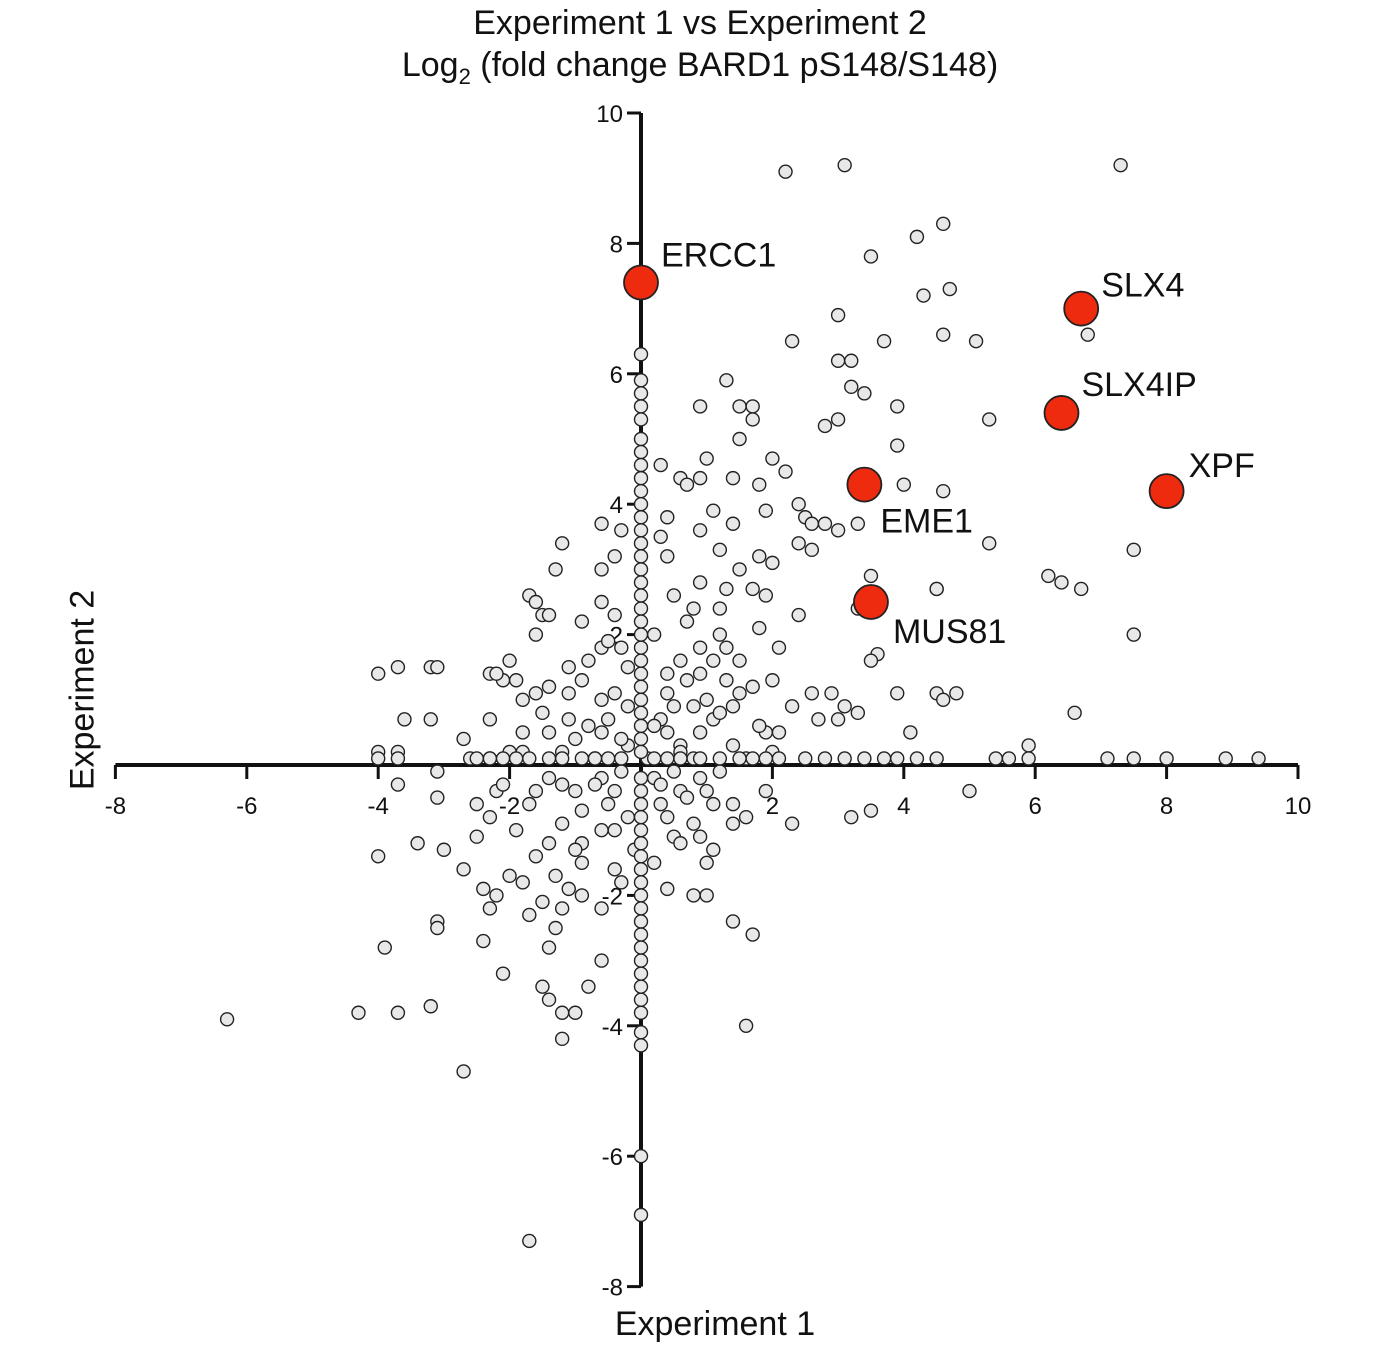  I want to click on highlight-point-ercc1, so click(641, 282).